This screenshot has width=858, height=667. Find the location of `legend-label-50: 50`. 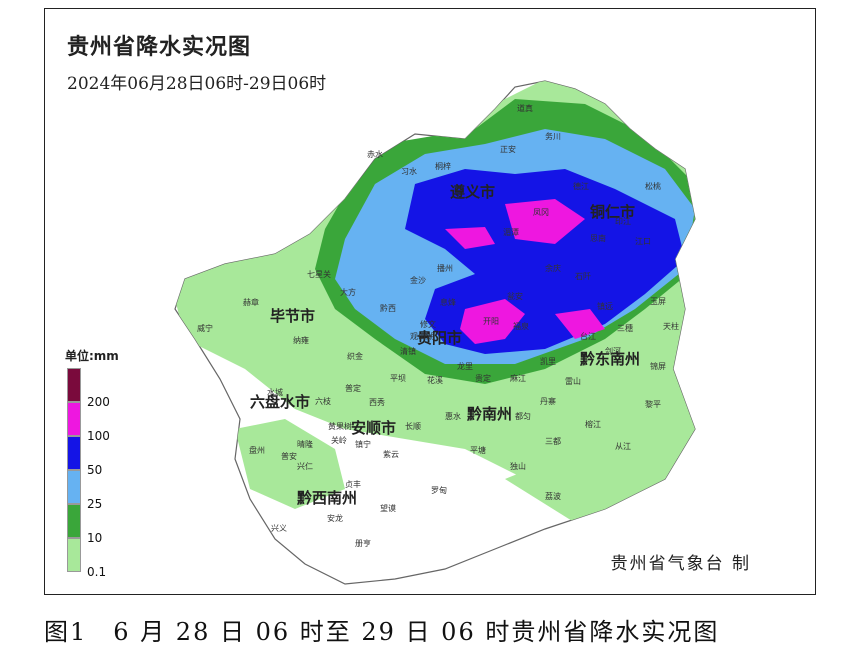

legend-label-50: 50 is located at coordinates (95, 470).